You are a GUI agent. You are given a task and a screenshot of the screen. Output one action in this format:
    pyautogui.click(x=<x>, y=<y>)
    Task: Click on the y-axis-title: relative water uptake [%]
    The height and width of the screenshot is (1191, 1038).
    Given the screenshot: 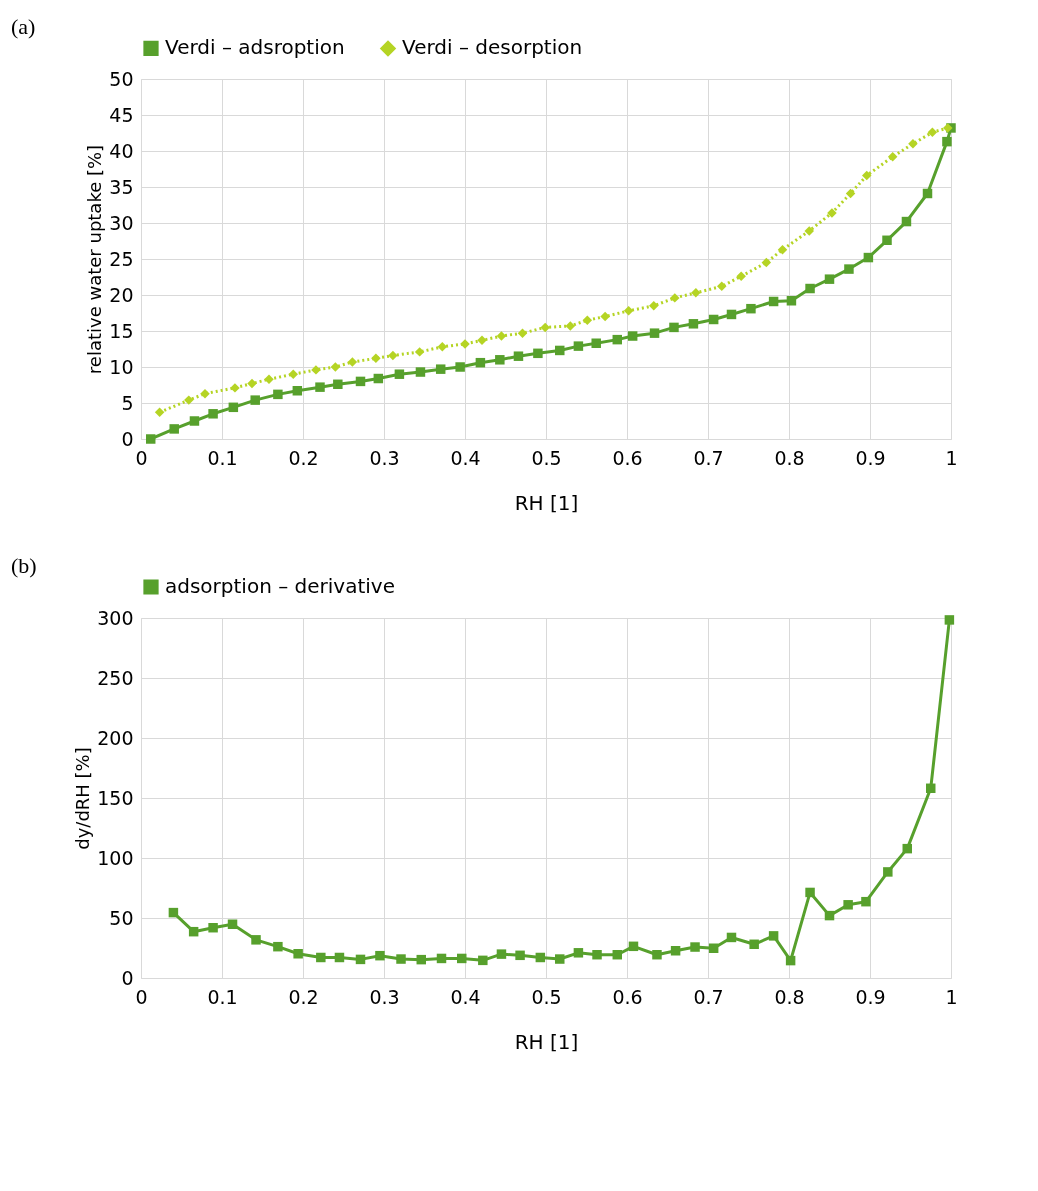 What is the action you would take?
    pyautogui.click(x=95, y=259)
    